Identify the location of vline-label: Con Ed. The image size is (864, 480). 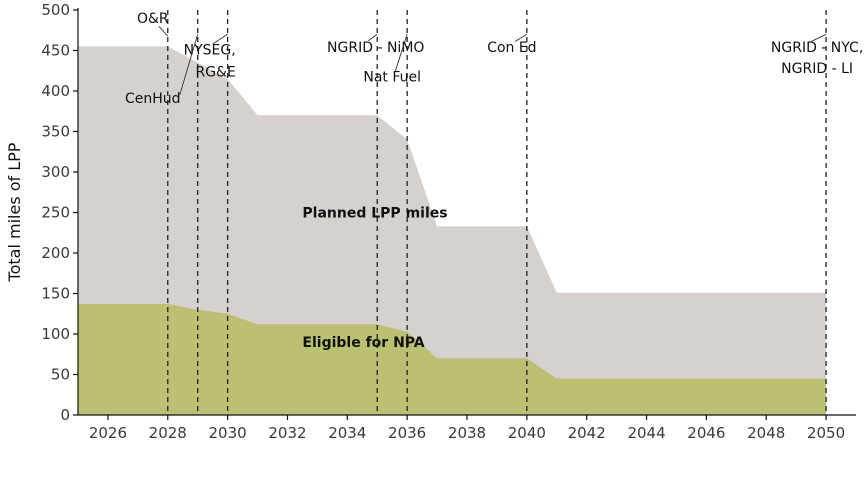
(511, 48).